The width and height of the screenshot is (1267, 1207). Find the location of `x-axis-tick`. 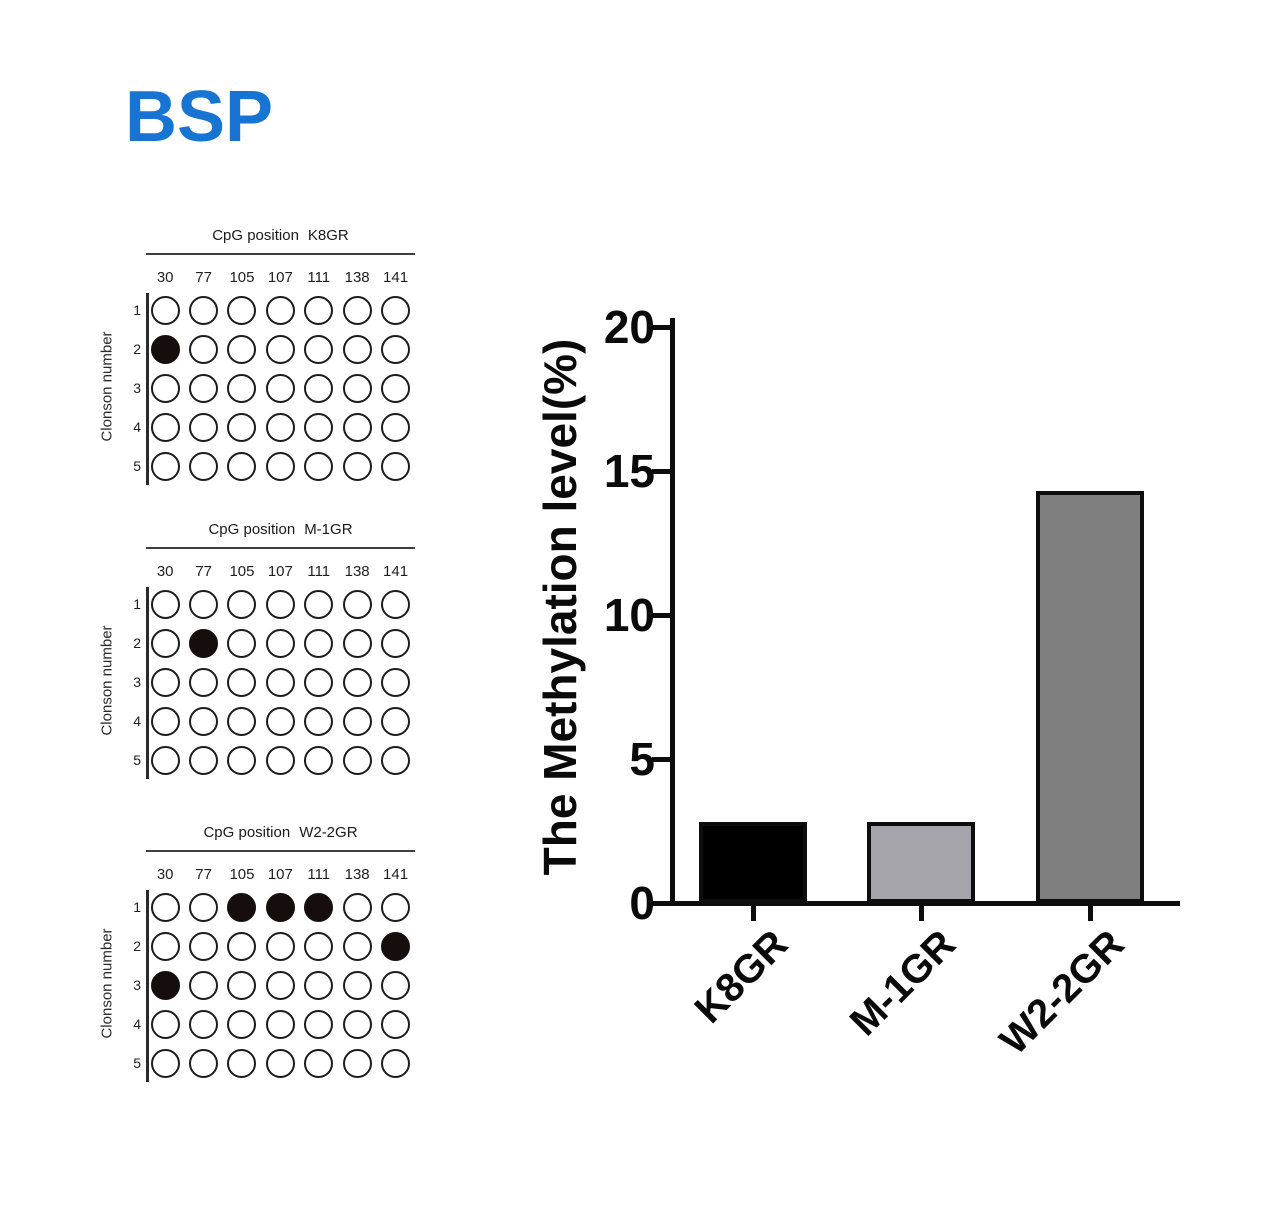

x-axis-tick is located at coordinates (921, 913).